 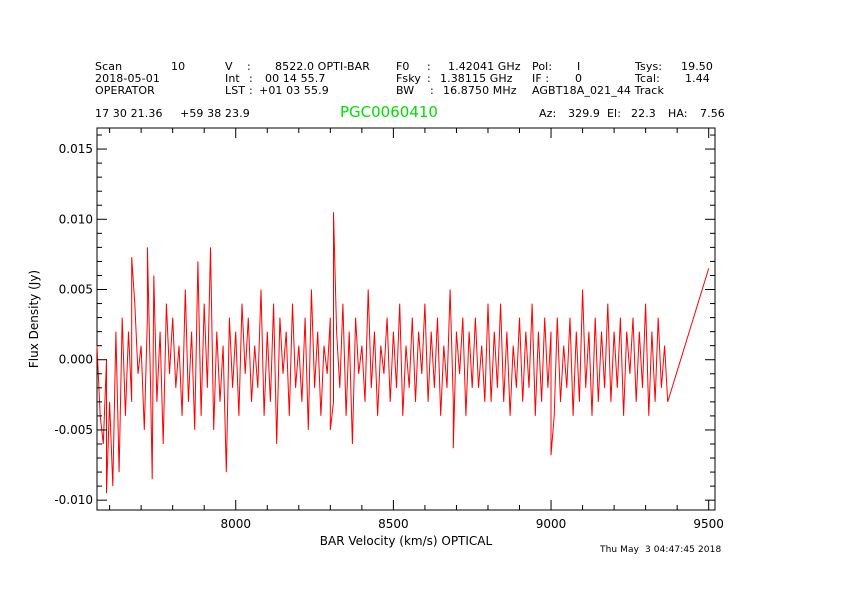 What do you see at coordinates (551, 524) in the screenshot?
I see `x-tick-label: 9000` at bounding box center [551, 524].